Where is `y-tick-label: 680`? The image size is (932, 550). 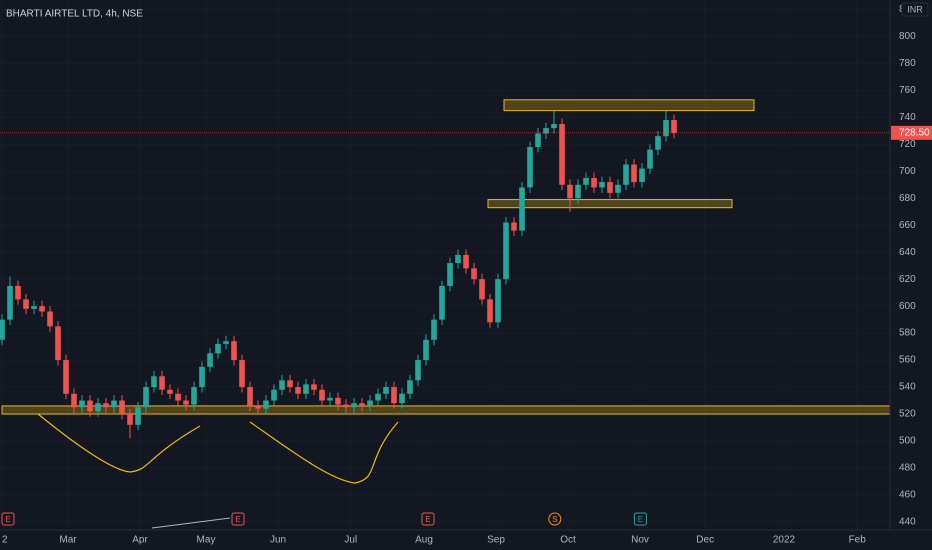 y-tick-label: 680 is located at coordinates (907, 198).